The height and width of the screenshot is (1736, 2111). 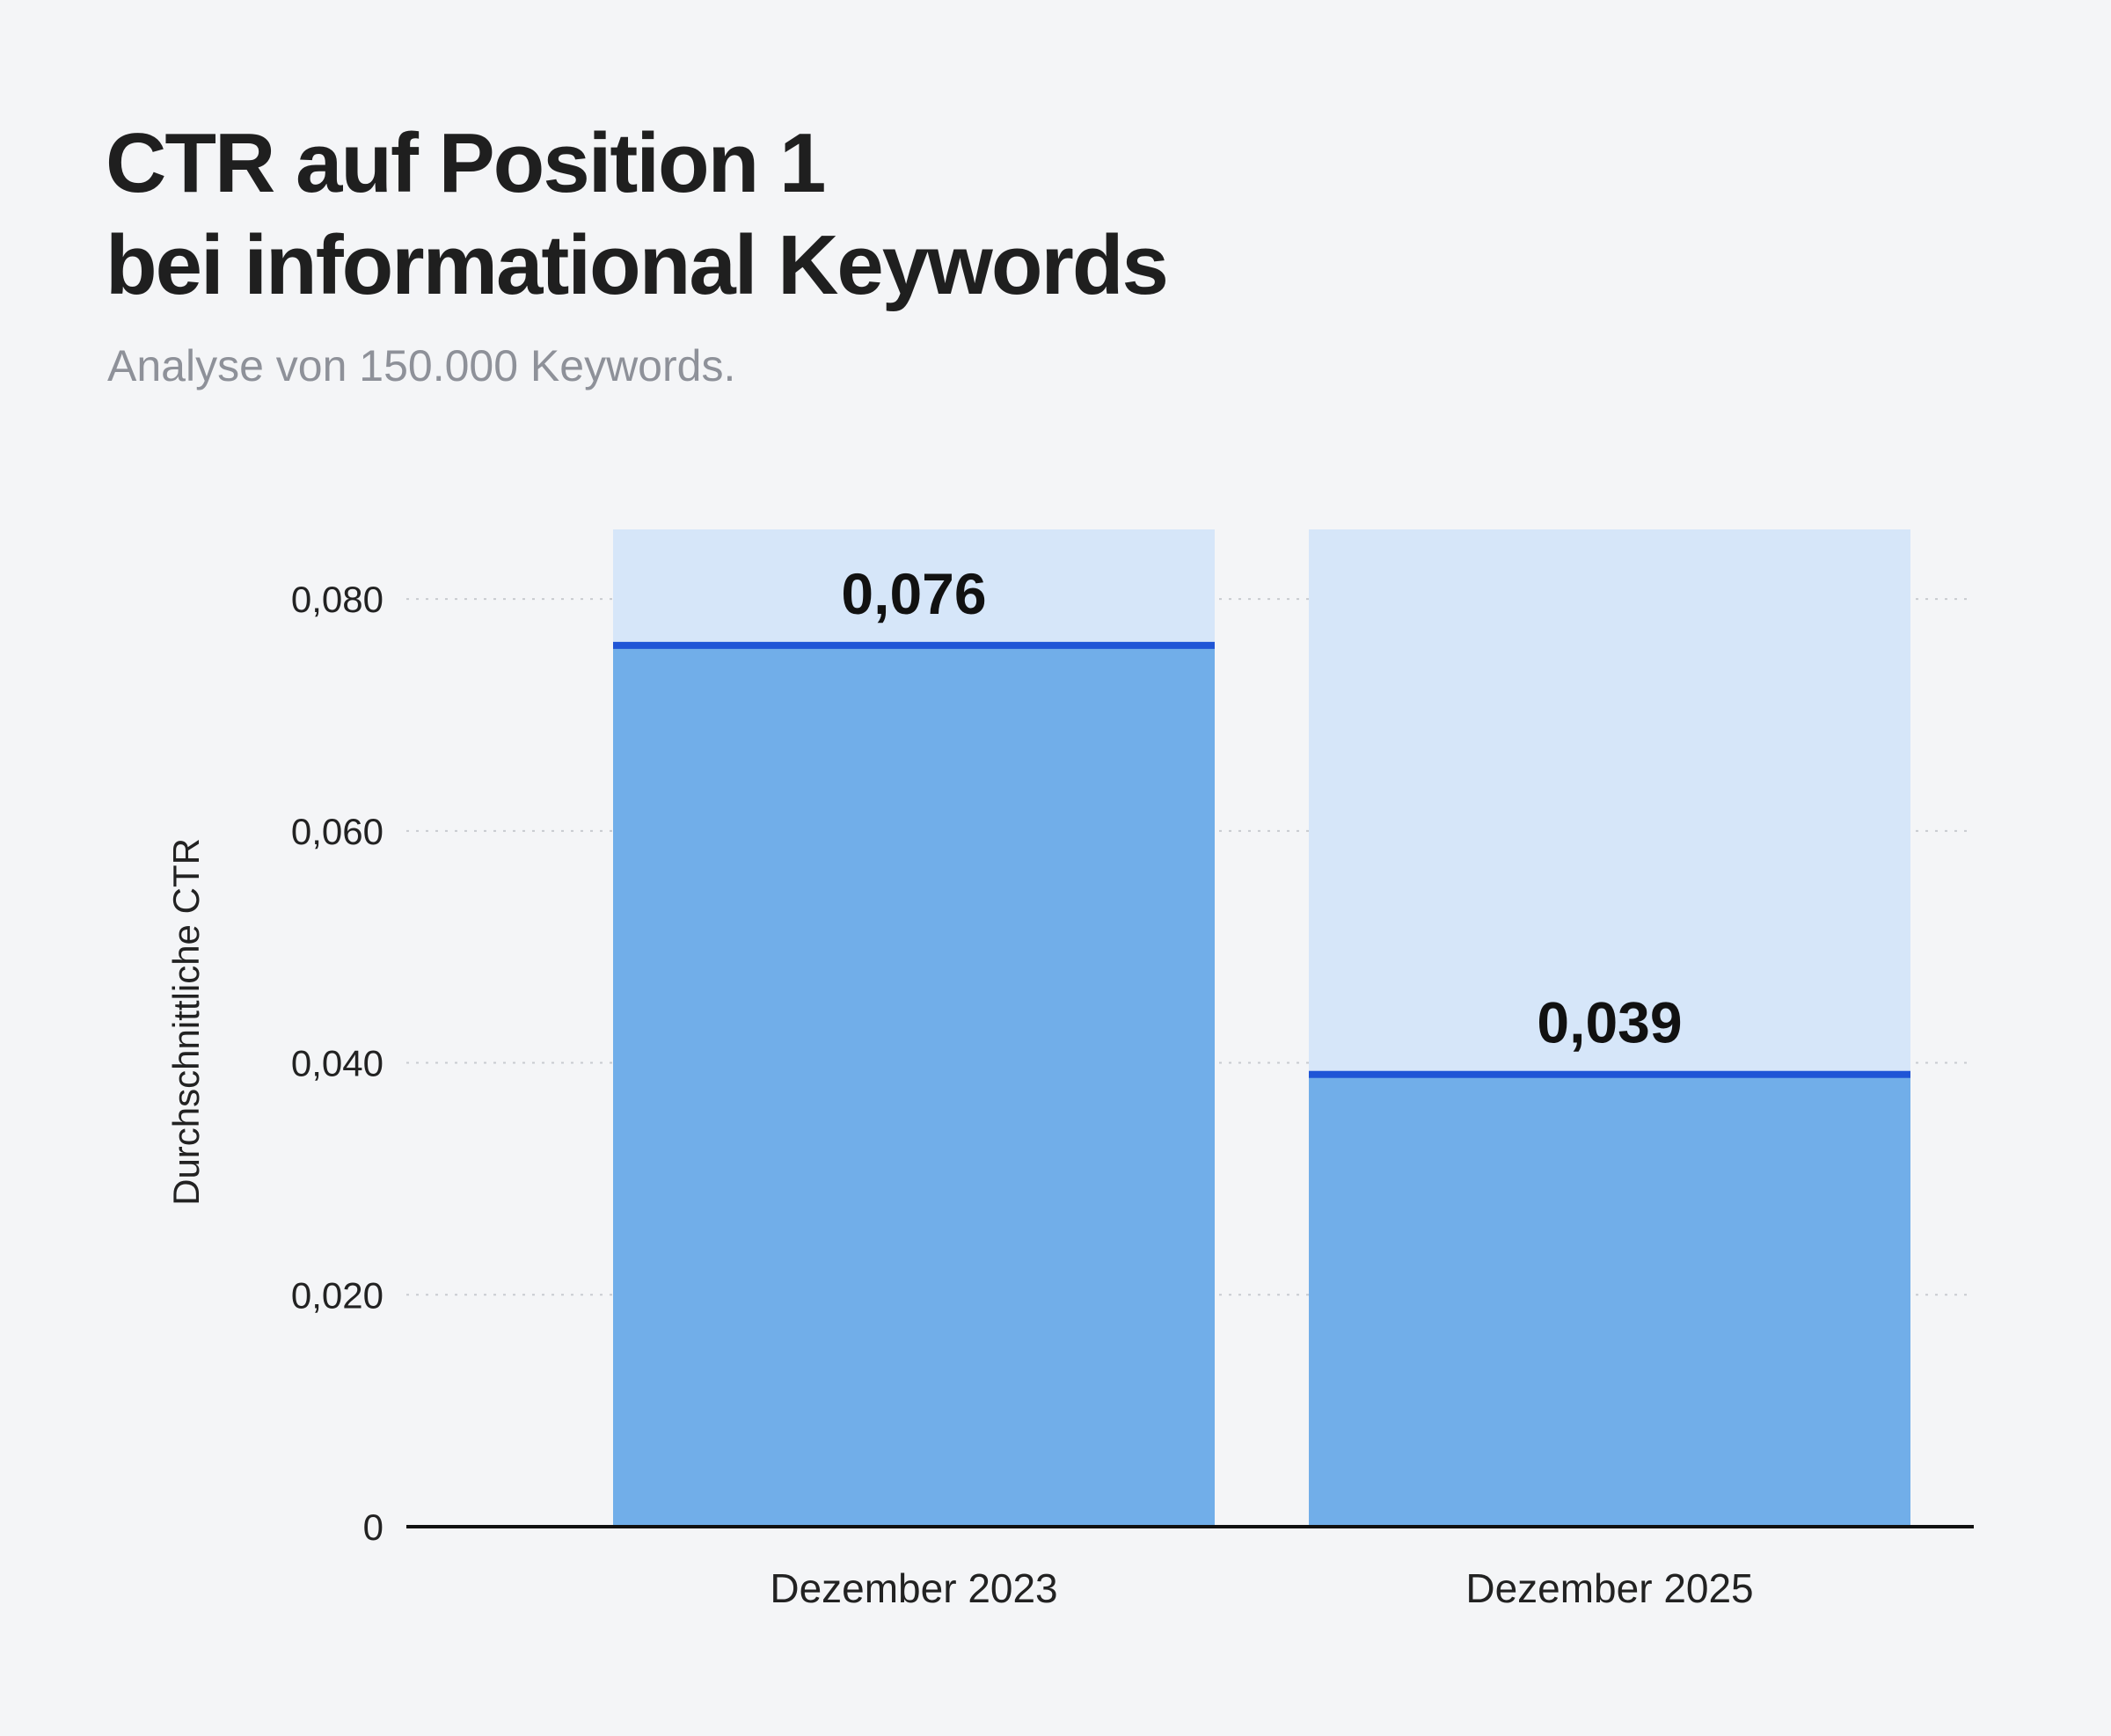 What do you see at coordinates (637, 265) in the screenshot?
I see `chart-title-line-2: bei informational Keywords` at bounding box center [637, 265].